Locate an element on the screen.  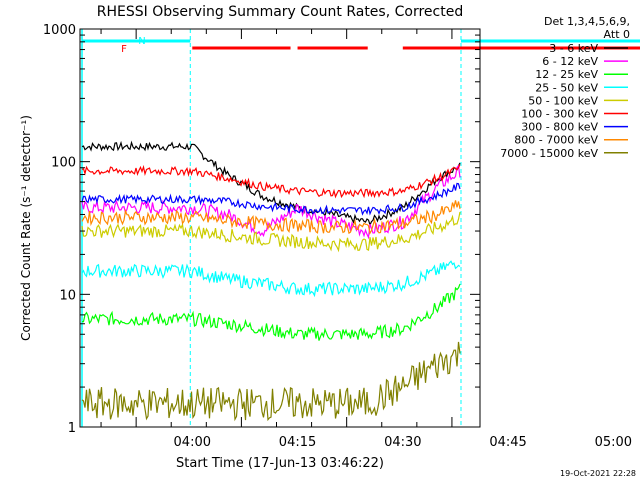
legend-label: 300 - 800 keV is located at coordinates (559, 127).